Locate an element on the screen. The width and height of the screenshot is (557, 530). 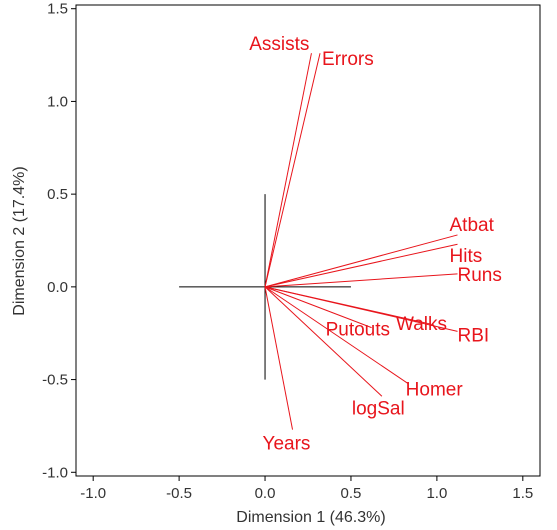
vector-rbi is located at coordinates (361, 309).